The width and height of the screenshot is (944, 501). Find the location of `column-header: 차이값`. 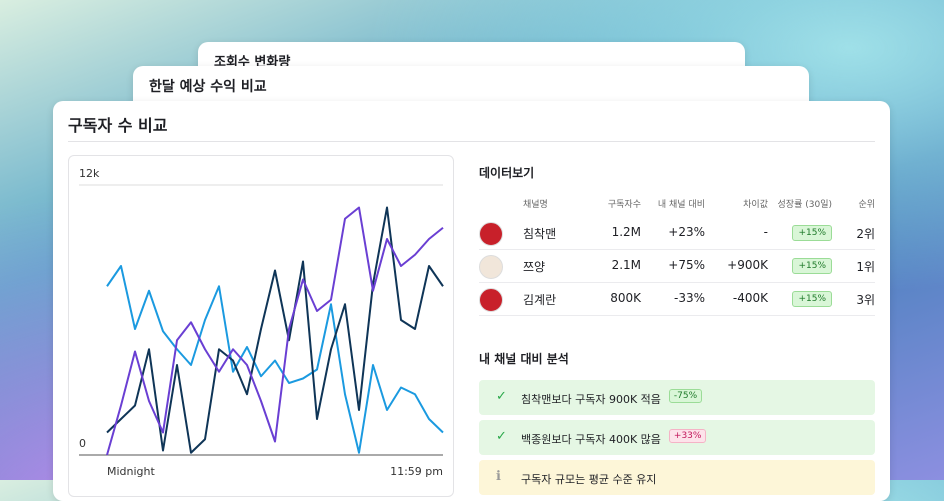

column-header: 차이값 is located at coordinates (755, 205).